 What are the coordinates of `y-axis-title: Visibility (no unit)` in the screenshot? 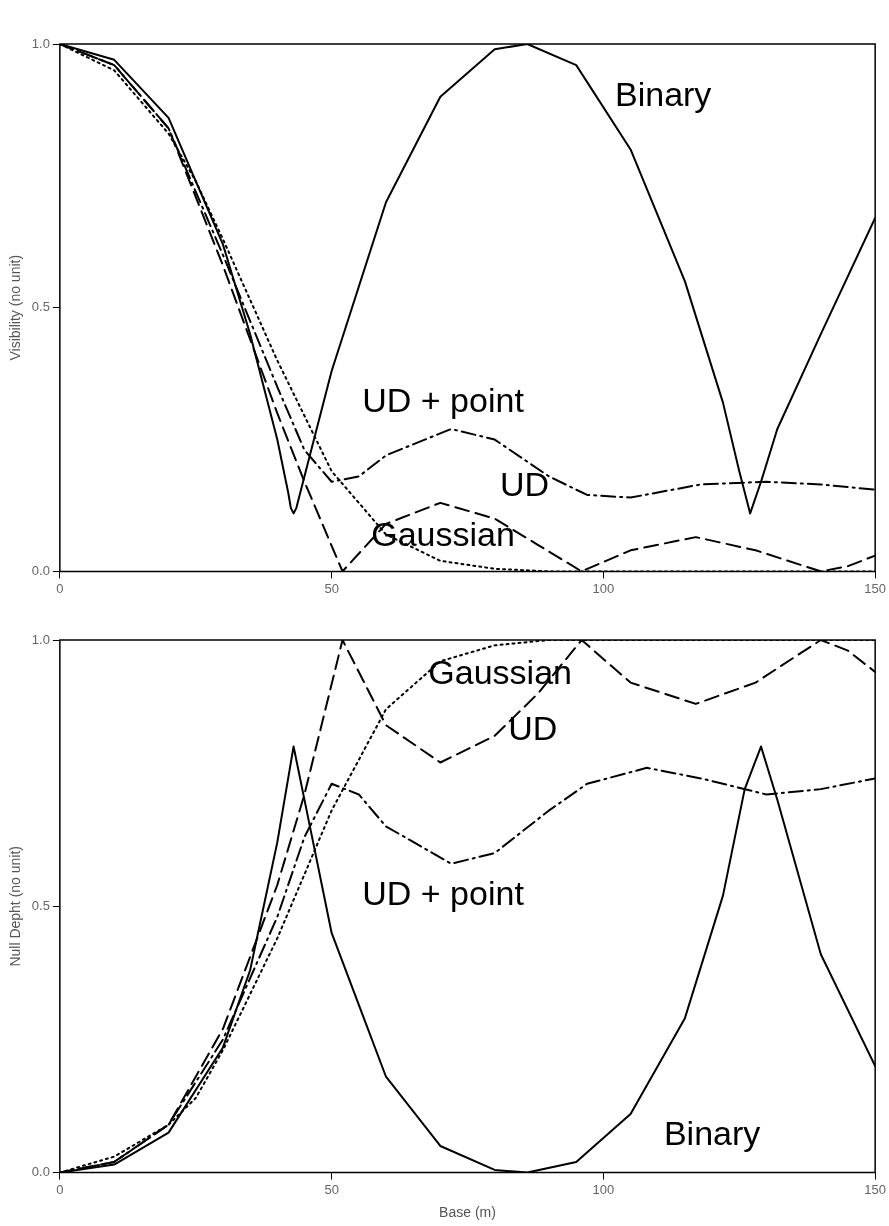 It's located at (15, 307).